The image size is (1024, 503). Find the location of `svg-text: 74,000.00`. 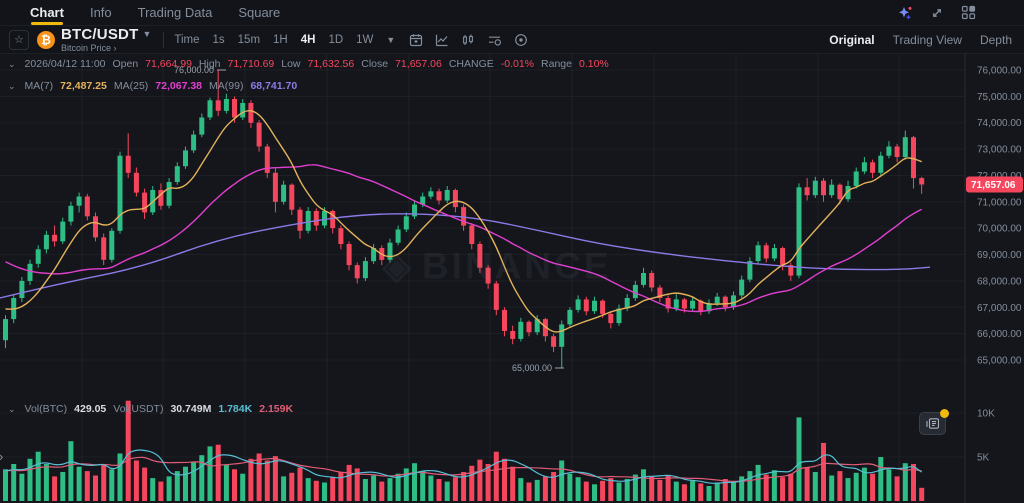

svg-text: 74,000.00 is located at coordinates (999, 123).